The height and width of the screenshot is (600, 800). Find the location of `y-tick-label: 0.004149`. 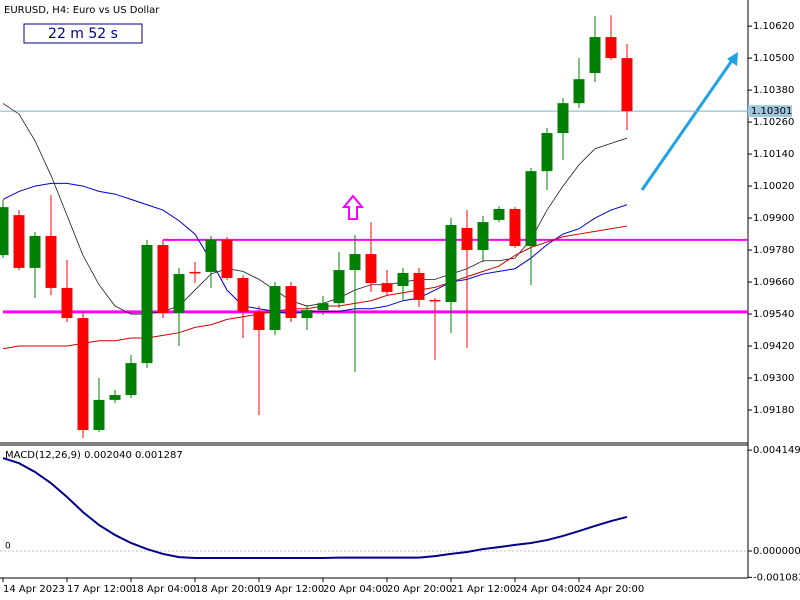

y-tick-label: 0.004149 is located at coordinates (776, 450).